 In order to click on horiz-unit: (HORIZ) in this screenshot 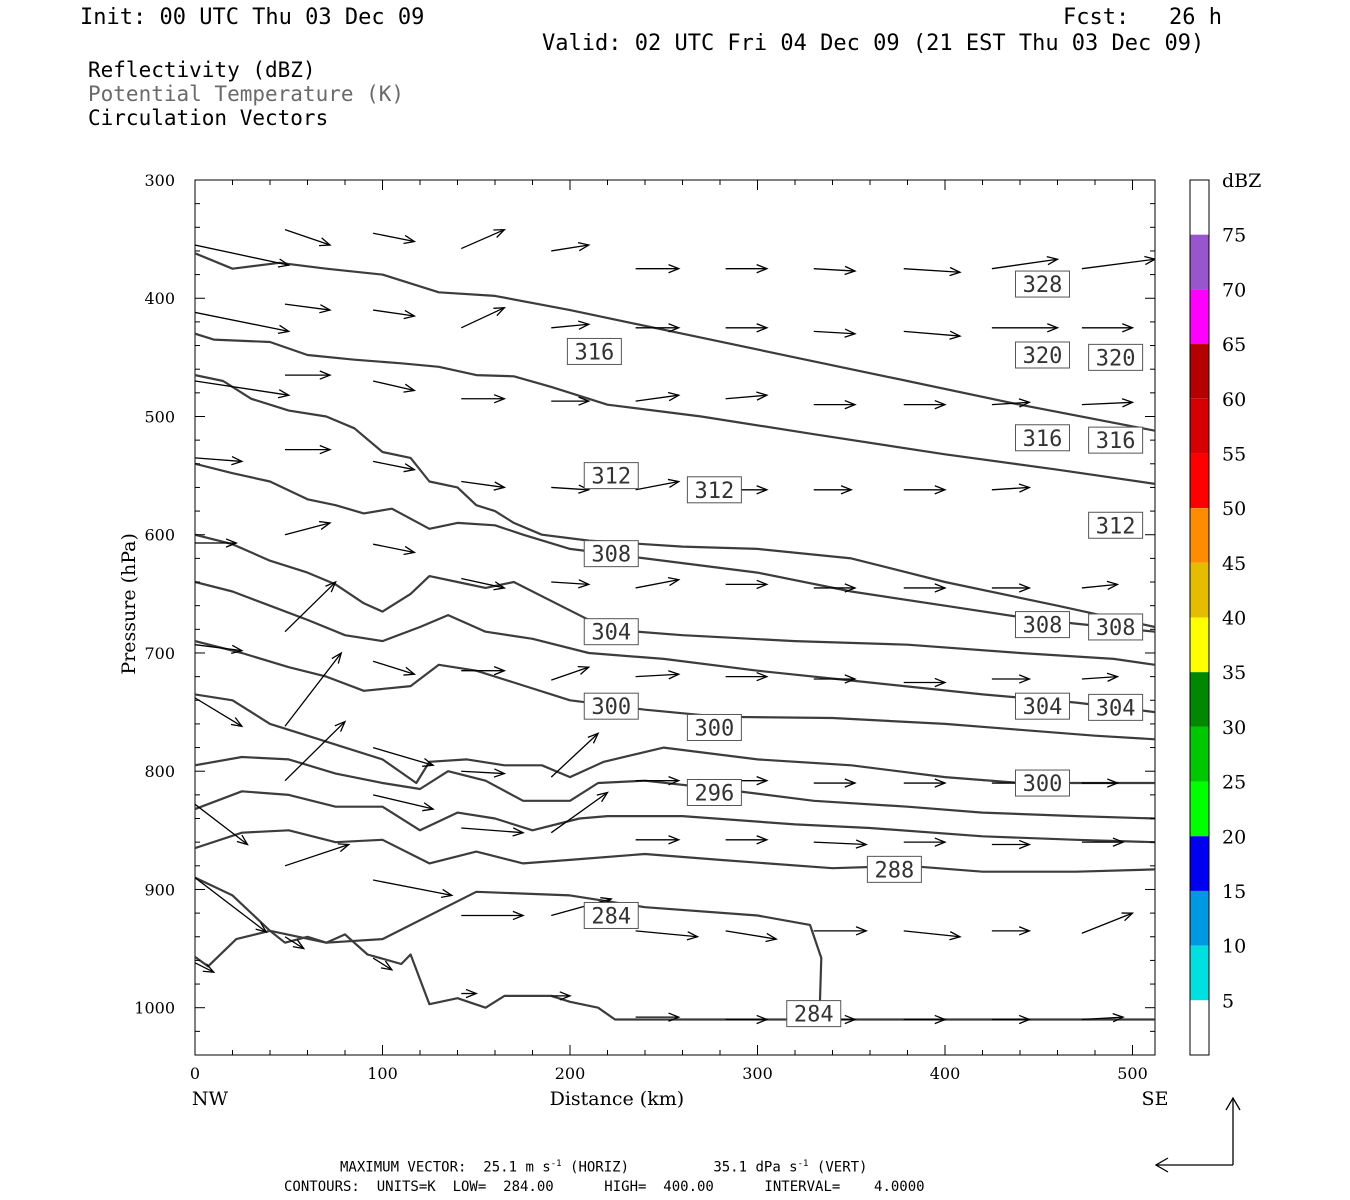, I will do `click(600, 1167)`.